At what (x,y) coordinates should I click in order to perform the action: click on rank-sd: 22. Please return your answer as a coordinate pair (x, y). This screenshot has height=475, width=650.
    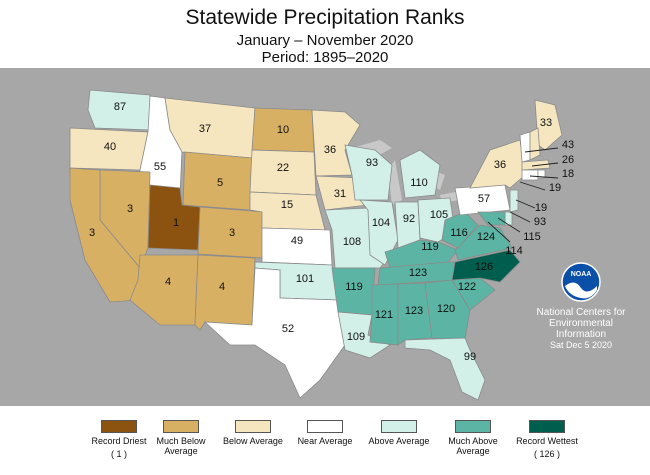
    Looking at the image, I should click on (283, 168).